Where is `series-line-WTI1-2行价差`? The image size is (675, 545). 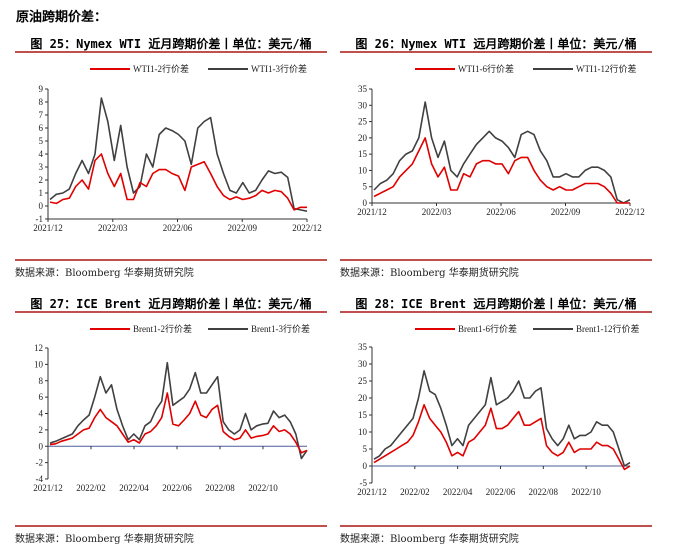 series-line-WTI1-2行价差 is located at coordinates (178, 182).